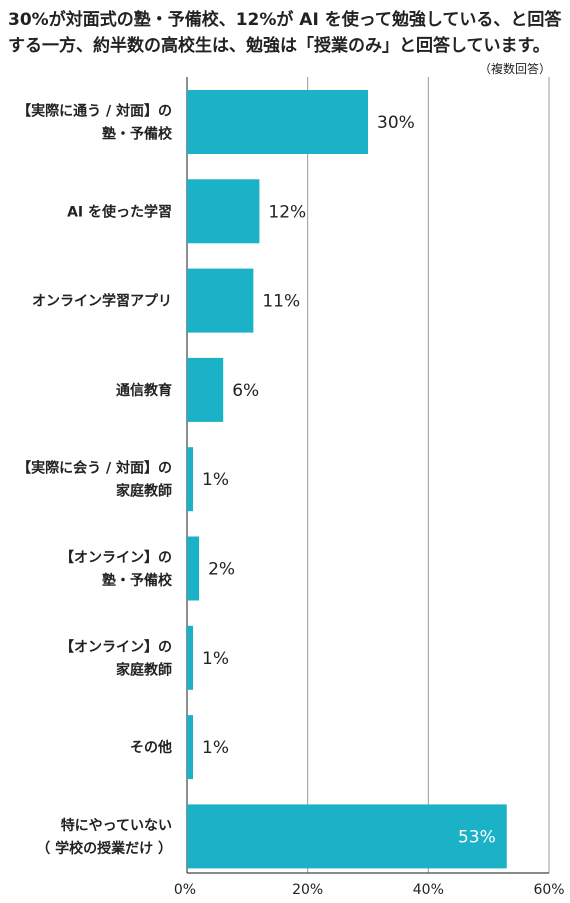 The width and height of the screenshot is (570, 903). What do you see at coordinates (396, 123) in the screenshot?
I see `data-label: 30%` at bounding box center [396, 123].